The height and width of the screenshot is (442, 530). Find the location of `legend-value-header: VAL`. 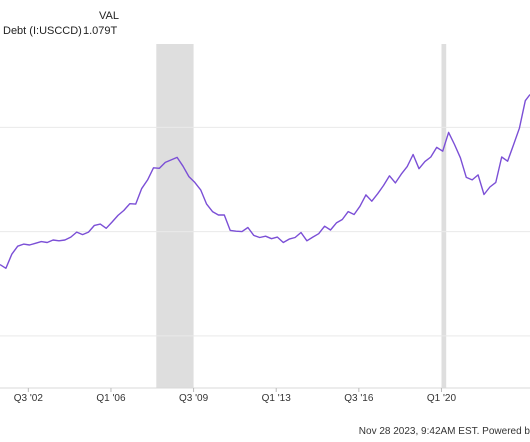

legend-value-header: VAL is located at coordinates (109, 16).